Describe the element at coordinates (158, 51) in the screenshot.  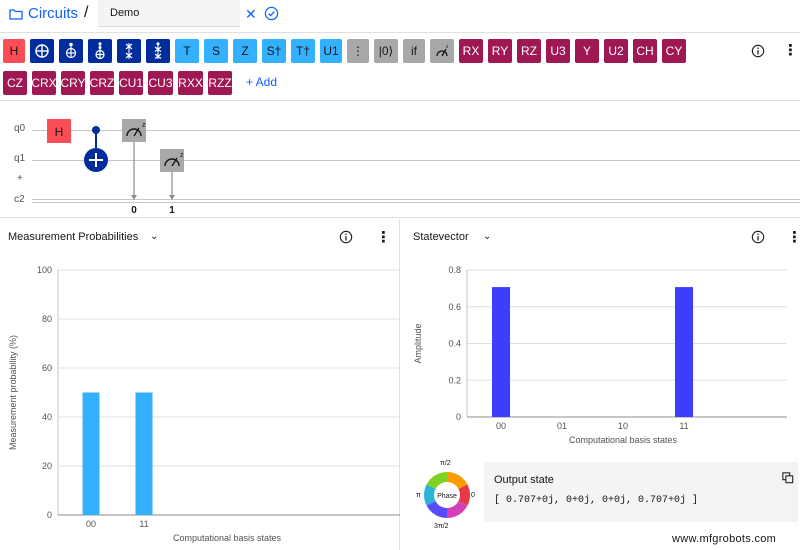
I see `gate-swap2` at that location.